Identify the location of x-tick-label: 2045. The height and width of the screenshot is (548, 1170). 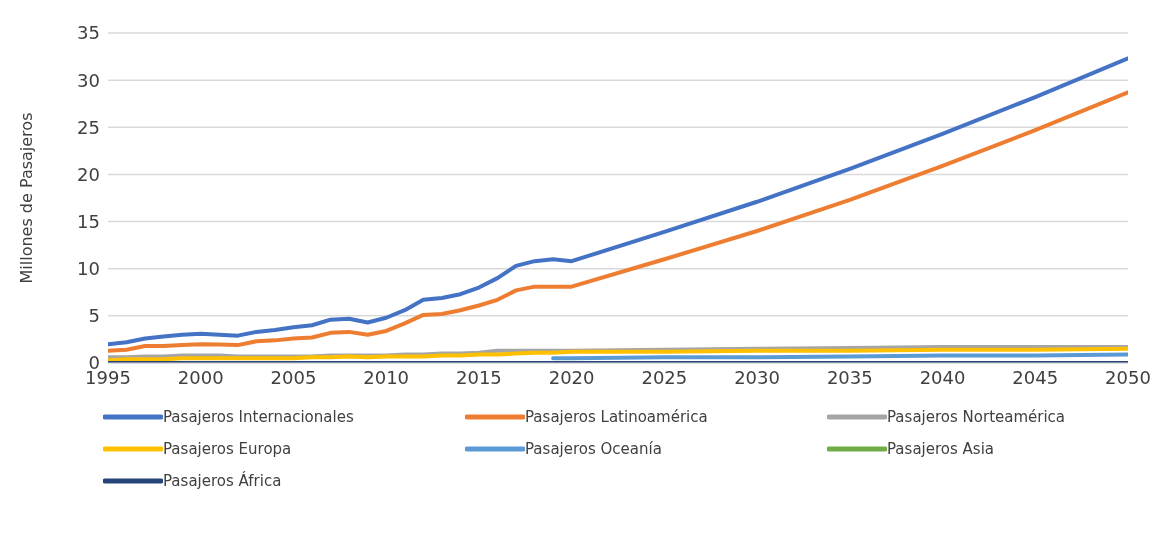
(1035, 377).